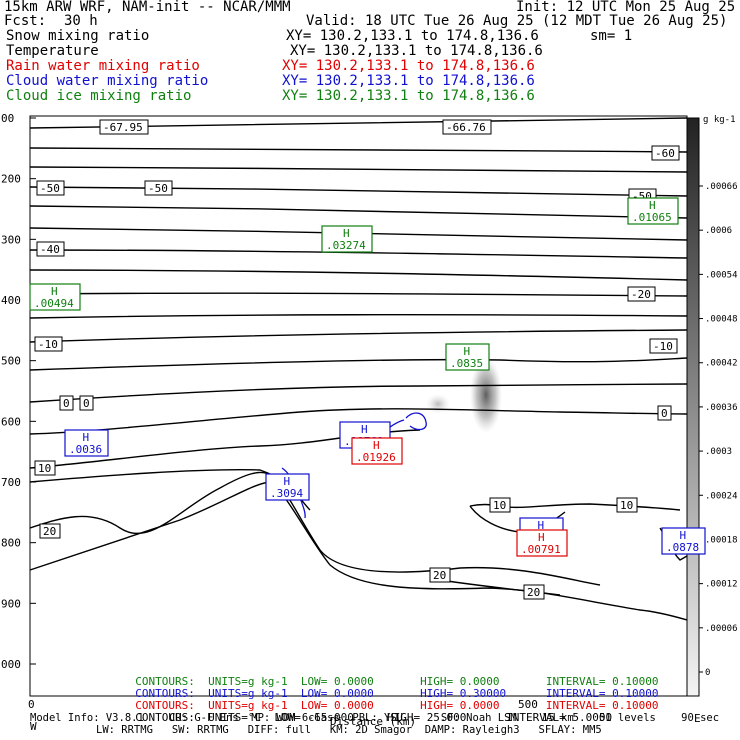 The width and height of the screenshot is (740, 740). I want to click on x-axis: 0 500 W E Distance (km), so click(364, 715).